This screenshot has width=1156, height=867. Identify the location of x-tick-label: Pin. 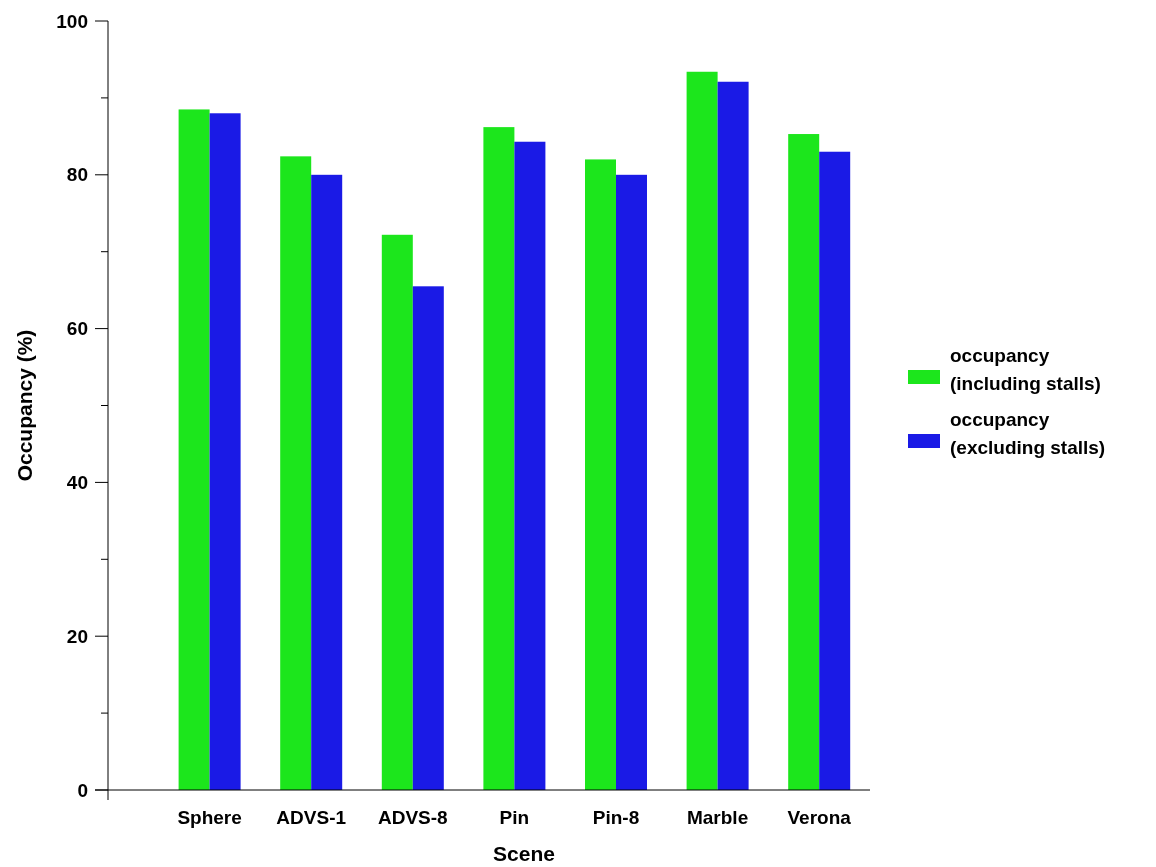
(514, 817).